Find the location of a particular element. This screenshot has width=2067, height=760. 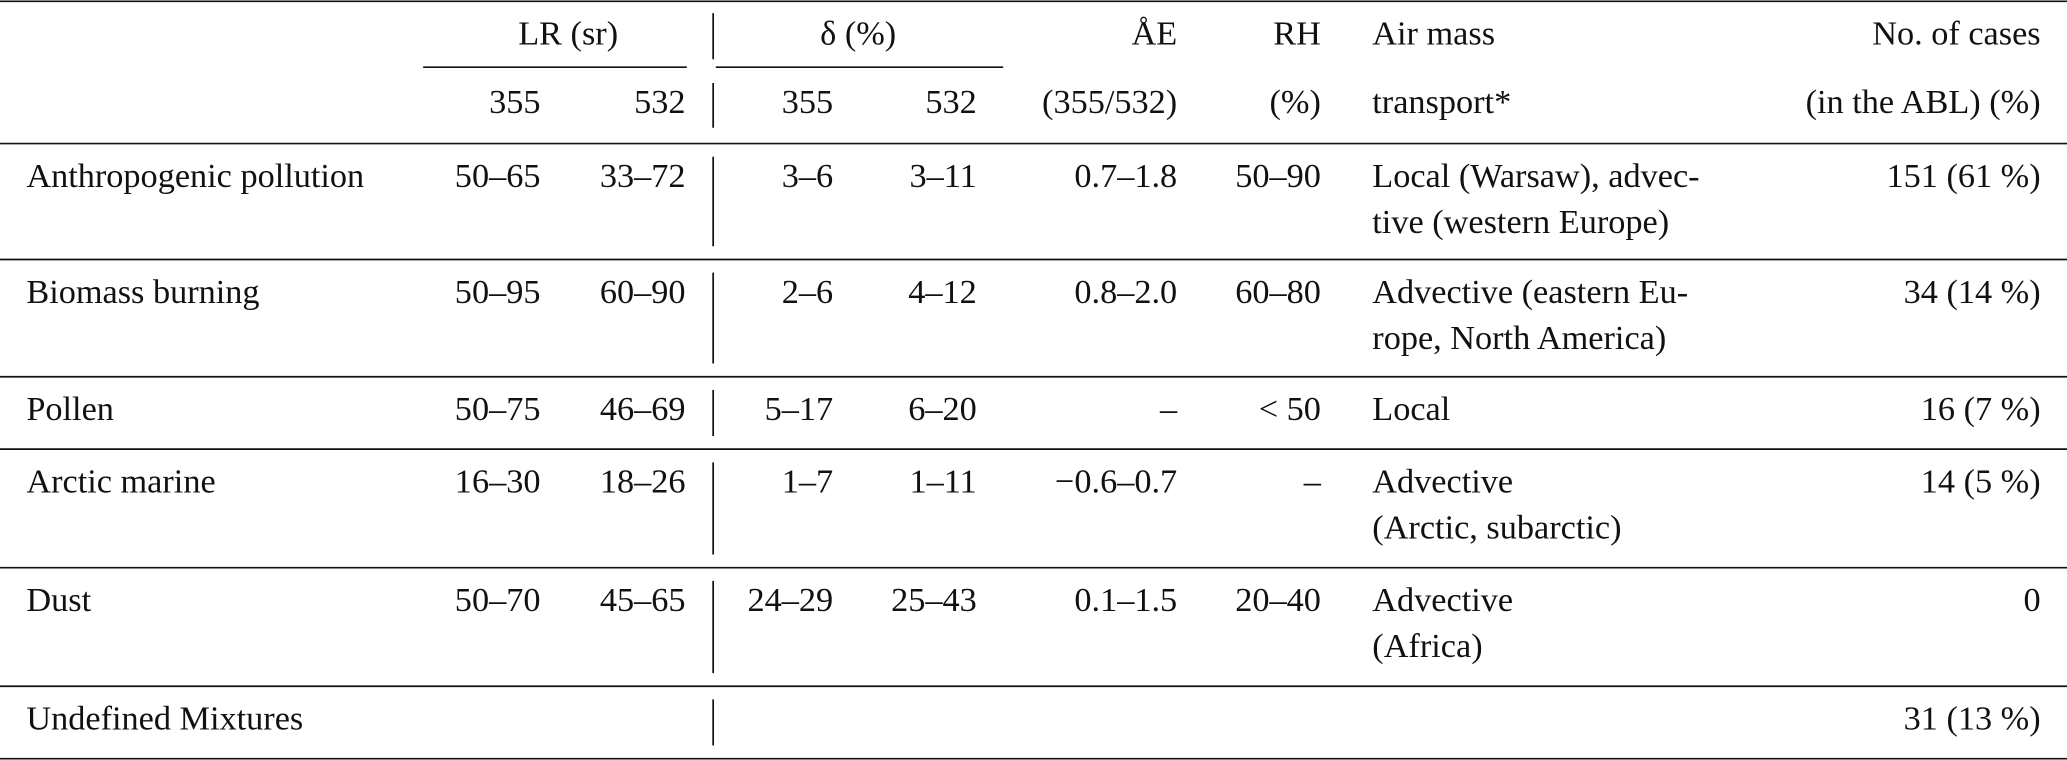

header-cell: (%) is located at coordinates (1295, 102).